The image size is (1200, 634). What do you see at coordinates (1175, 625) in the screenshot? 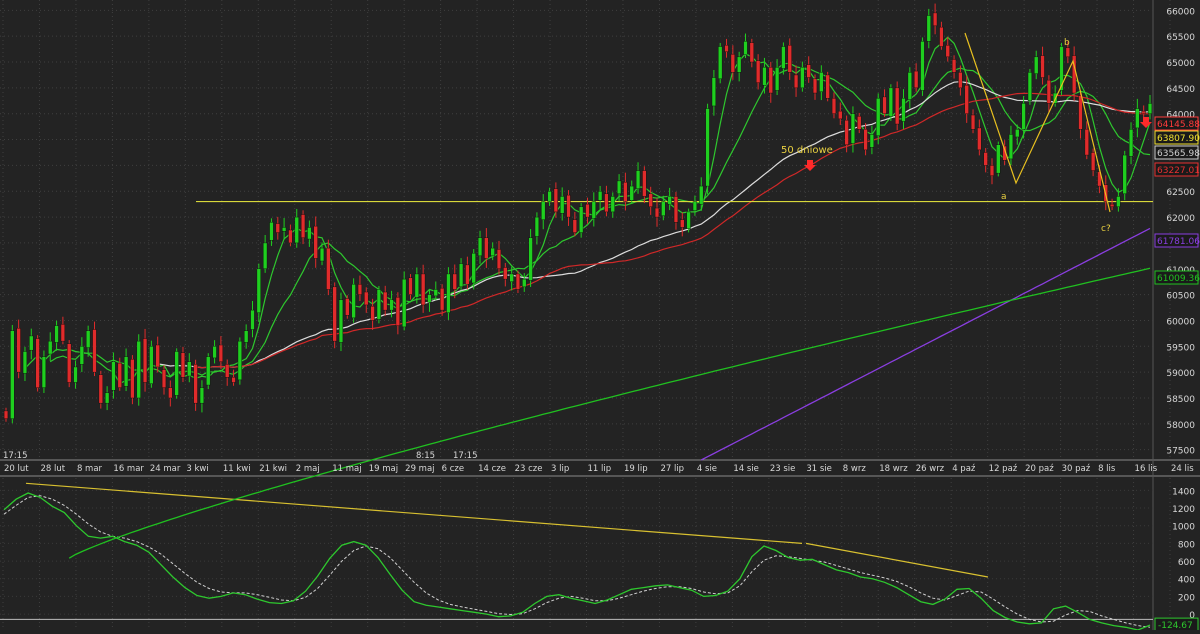
I see `oscillator-value-tag-text: -124.67` at bounding box center [1175, 625].